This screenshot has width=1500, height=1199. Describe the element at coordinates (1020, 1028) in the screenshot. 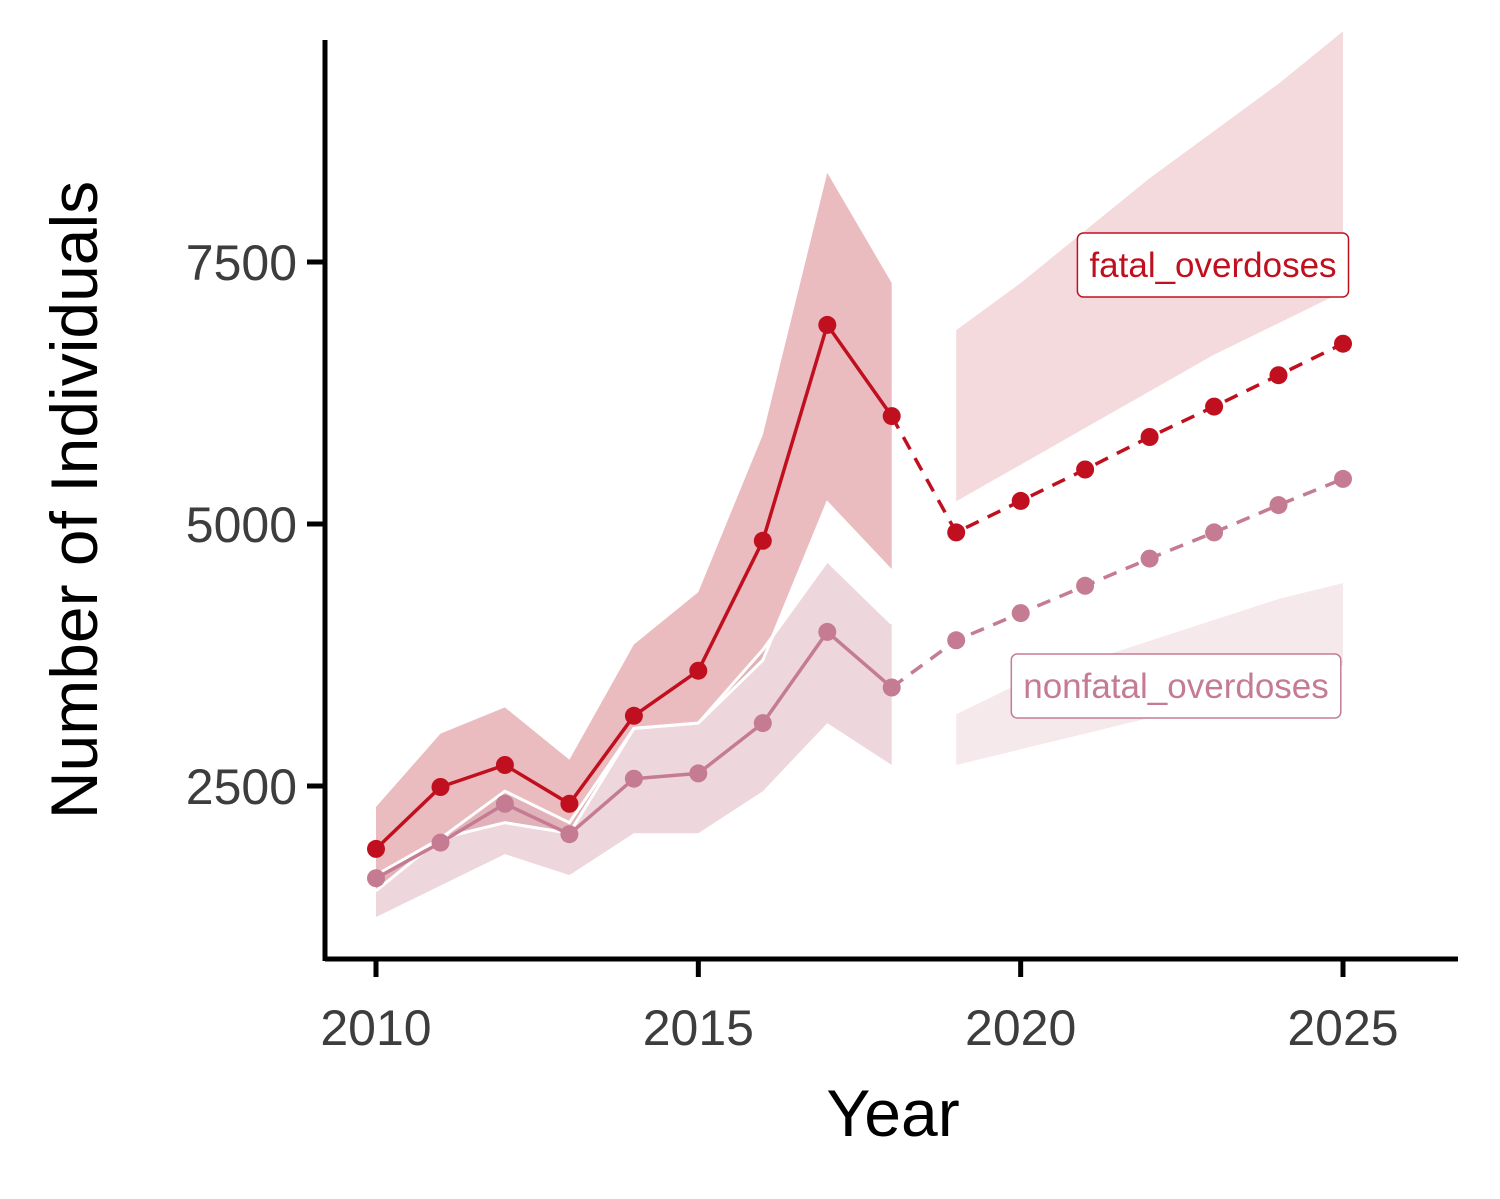

I see `x-tick-label: 2020` at that location.